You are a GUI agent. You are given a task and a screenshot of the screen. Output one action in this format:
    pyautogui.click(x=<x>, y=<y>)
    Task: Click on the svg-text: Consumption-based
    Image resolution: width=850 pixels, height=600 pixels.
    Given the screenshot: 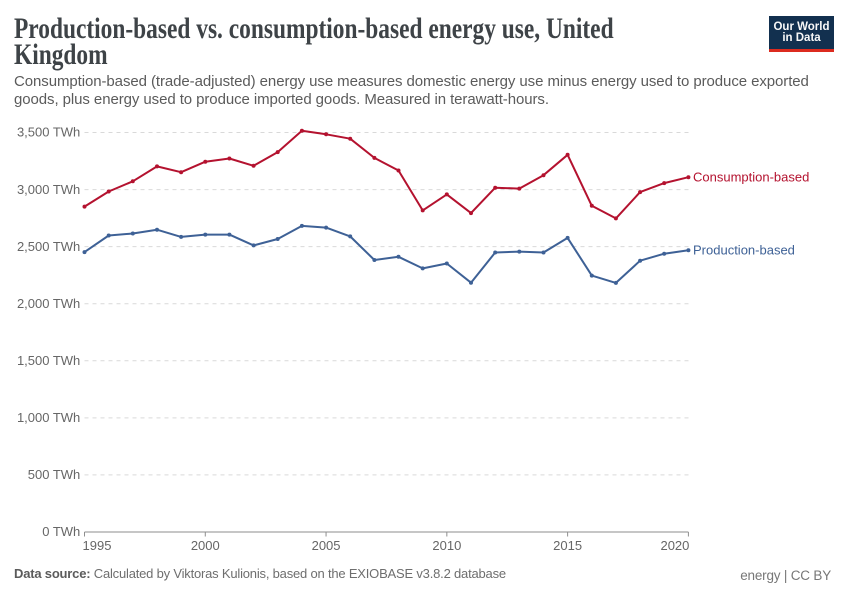 What is the action you would take?
    pyautogui.click(x=751, y=177)
    